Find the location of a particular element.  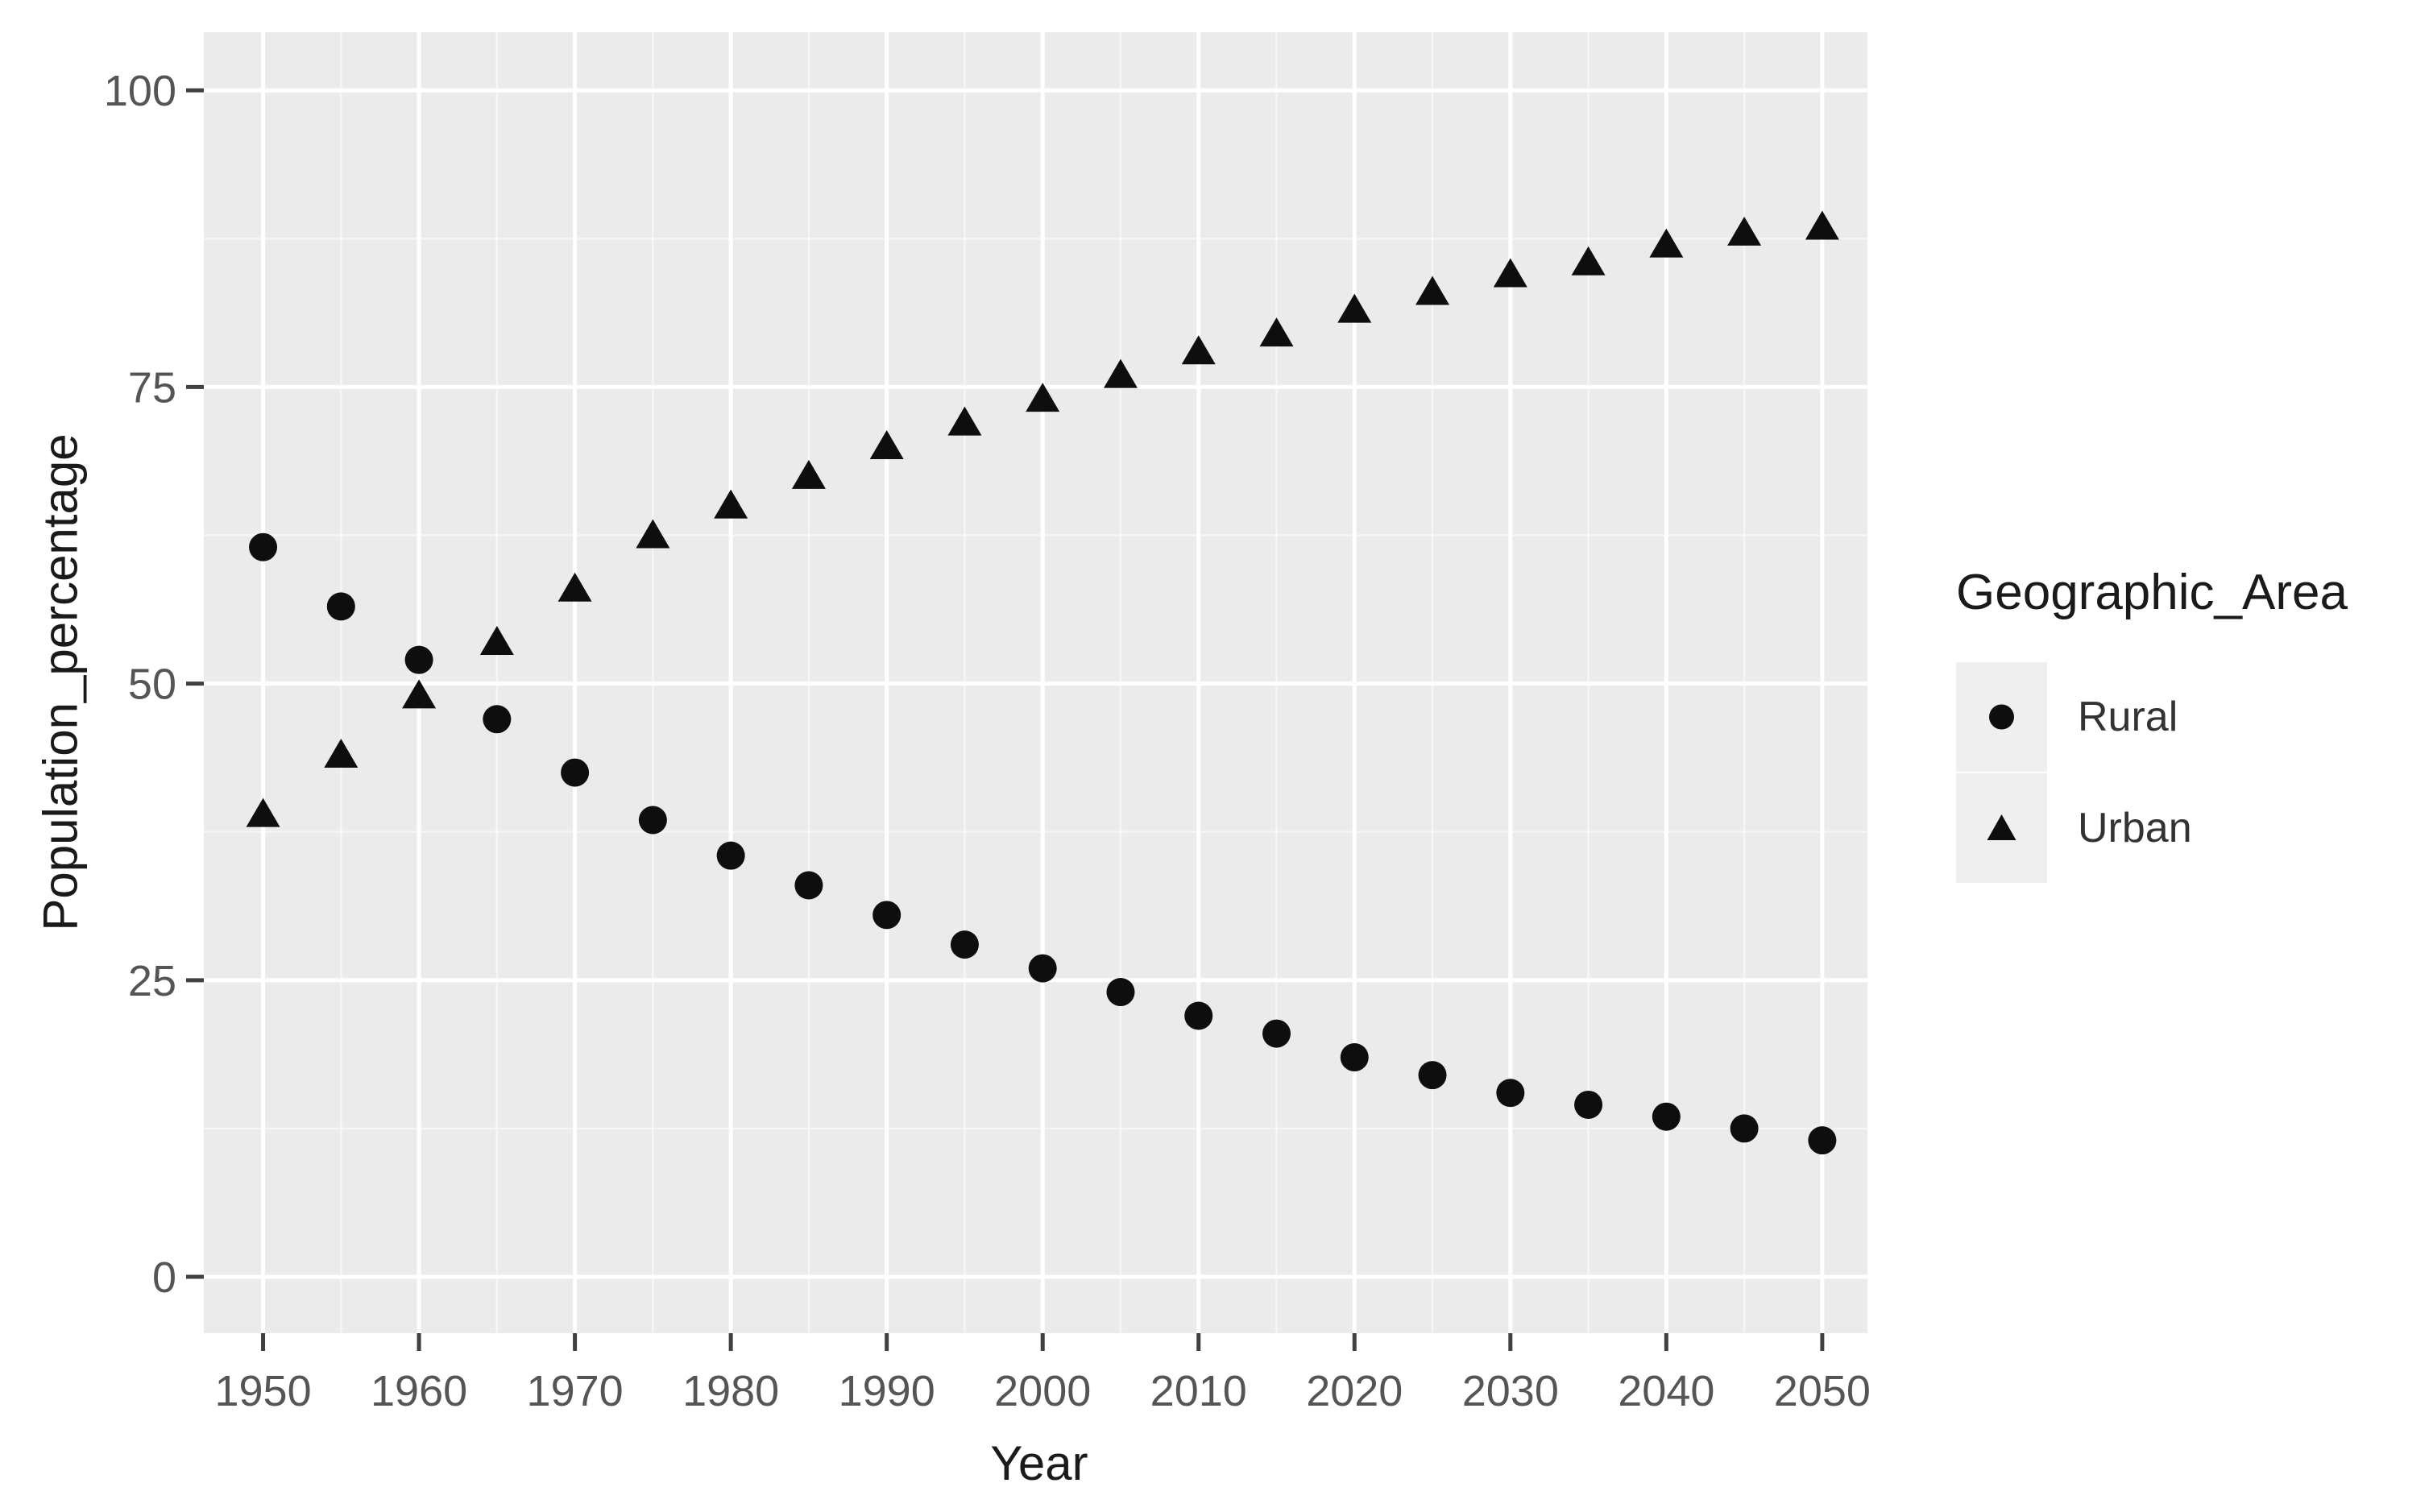

y-axis-title: Population_percentage is located at coordinates (61, 682).